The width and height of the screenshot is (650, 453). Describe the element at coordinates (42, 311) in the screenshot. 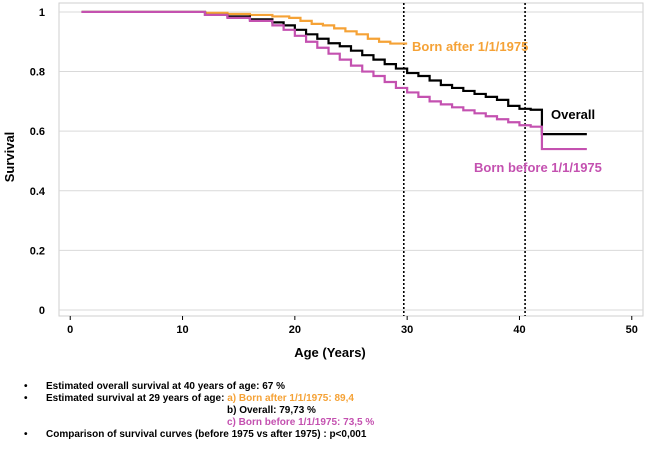

I see `y-tick-label: 0` at that location.